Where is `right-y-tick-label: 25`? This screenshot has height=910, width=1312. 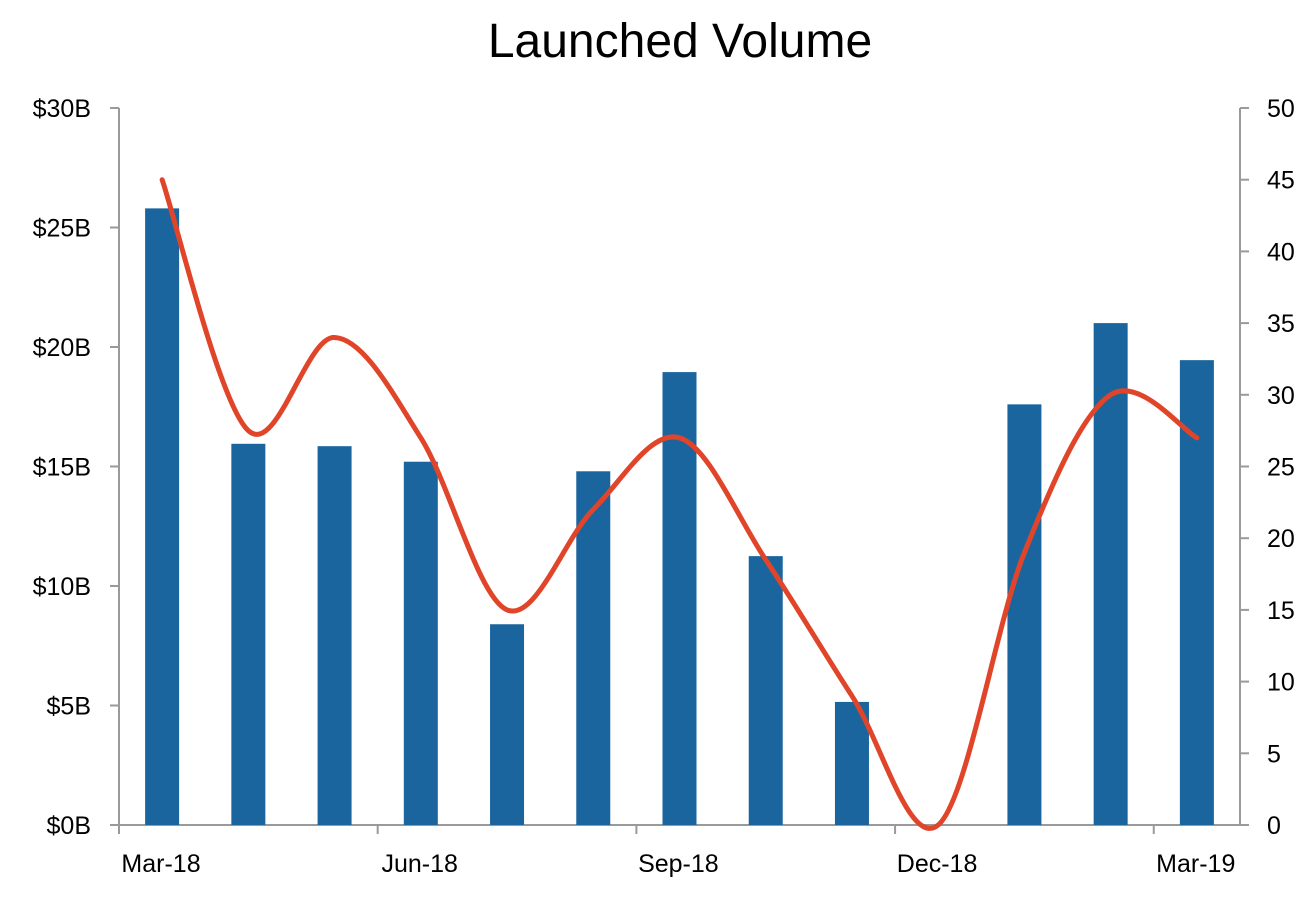 right-y-tick-label: 25 is located at coordinates (1281, 468).